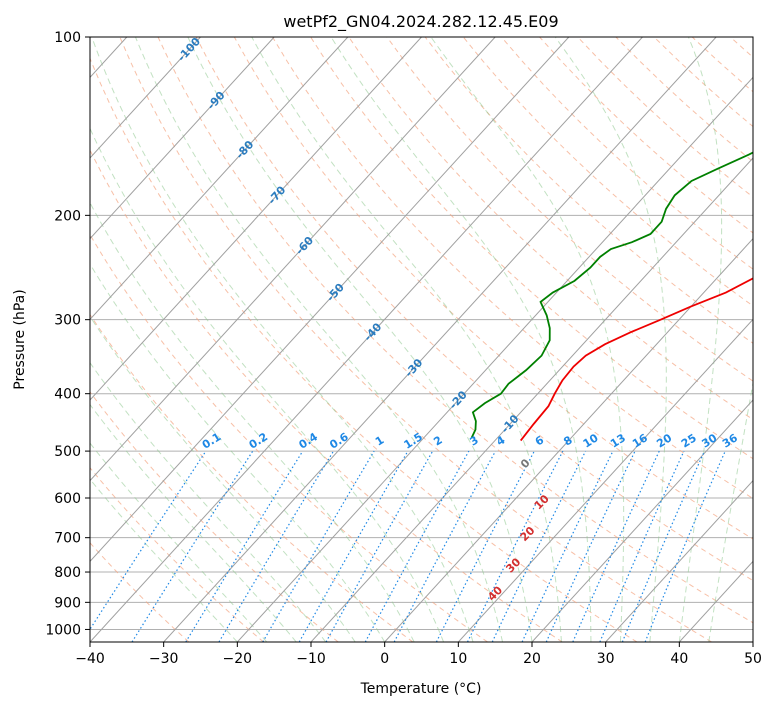  I want to click on temperature-line, so click(636, 359).